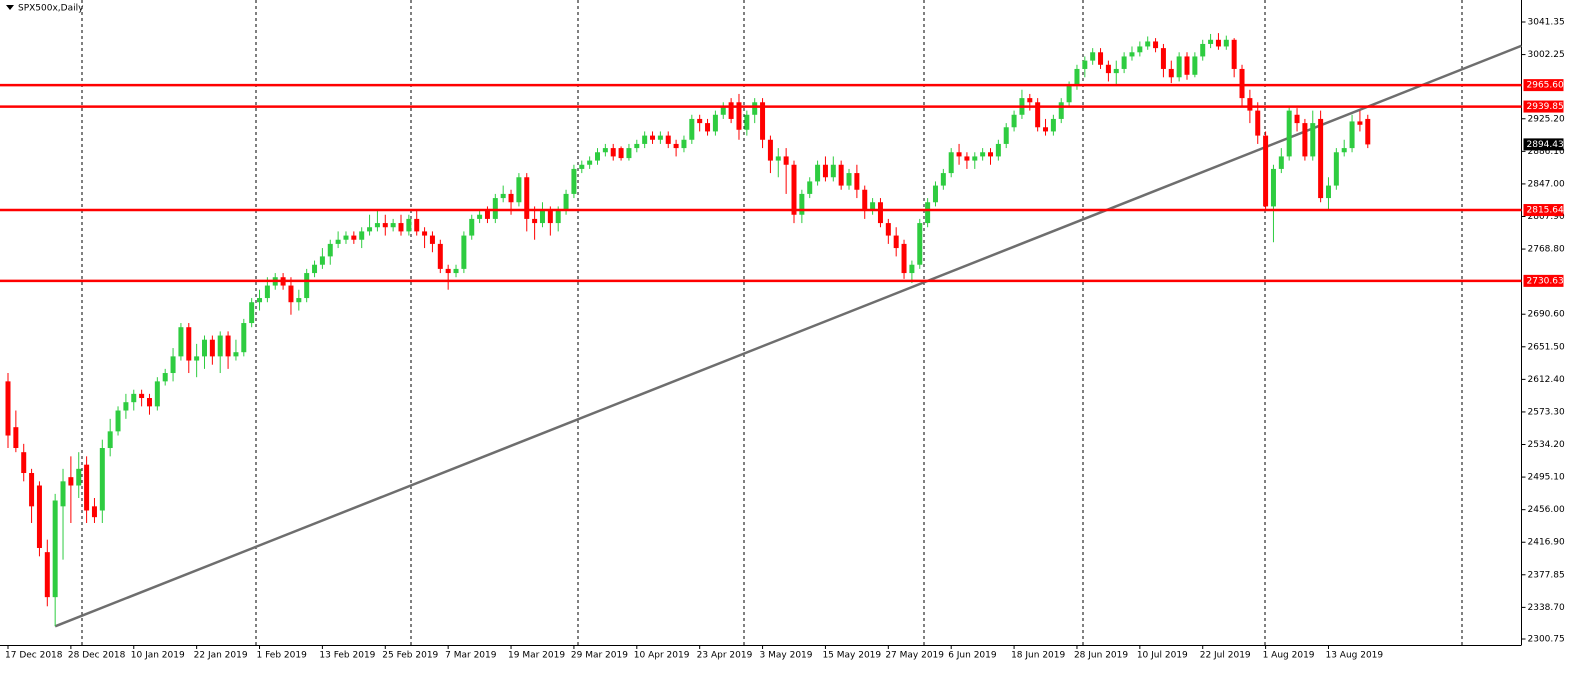 The width and height of the screenshot is (1591, 673). Describe the element at coordinates (471, 656) in the screenshot. I see `x-tick-label: 7 Mar 2019` at that location.